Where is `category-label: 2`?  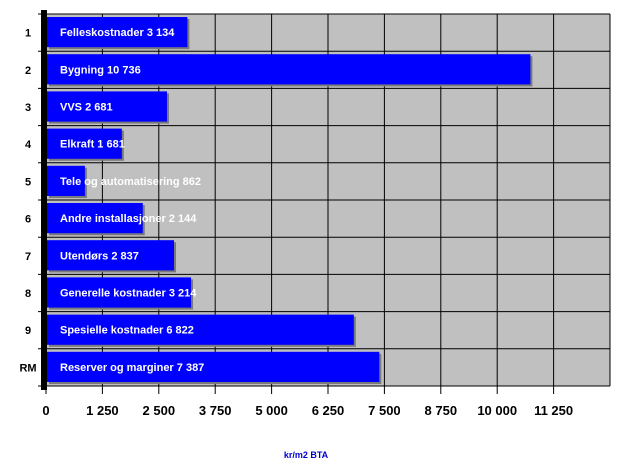 category-label: 2 is located at coordinates (28, 71).